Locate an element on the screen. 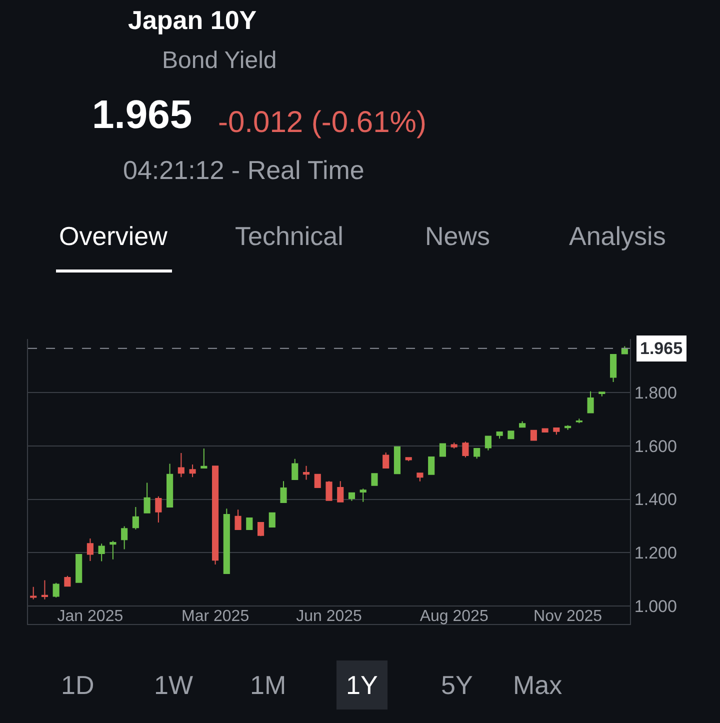  text: 1W is located at coordinates (174, 685).